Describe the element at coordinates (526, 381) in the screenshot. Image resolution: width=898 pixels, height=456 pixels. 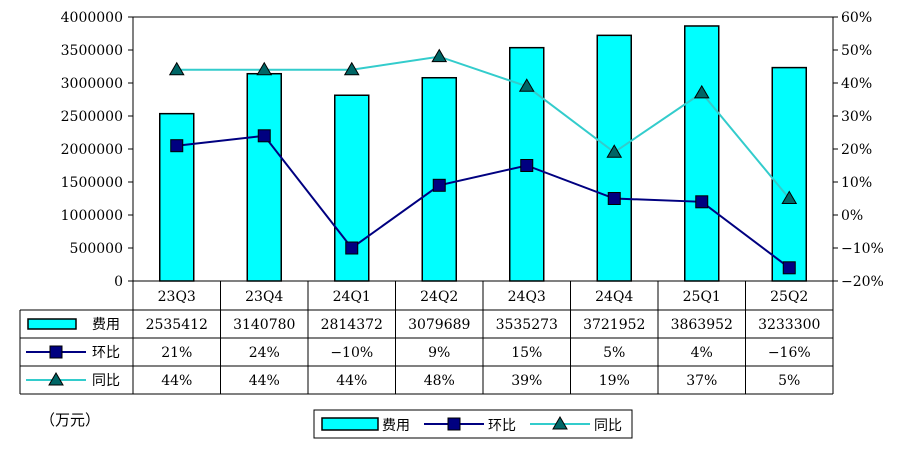
I see `cell-value: 39%` at that location.